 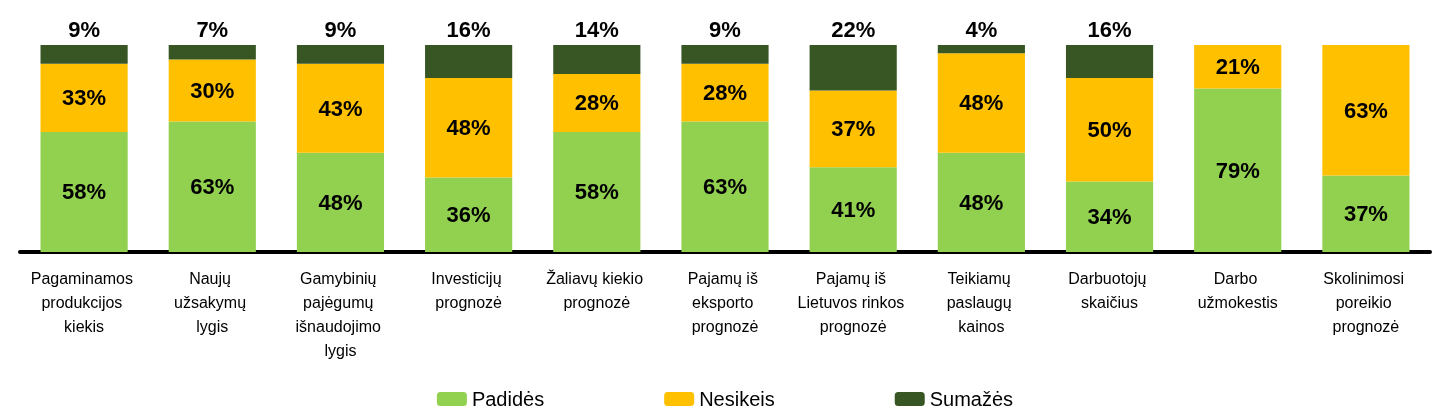 What do you see at coordinates (1237, 290) in the screenshot?
I see `x-tick-label: Darbo užmokestis` at bounding box center [1237, 290].